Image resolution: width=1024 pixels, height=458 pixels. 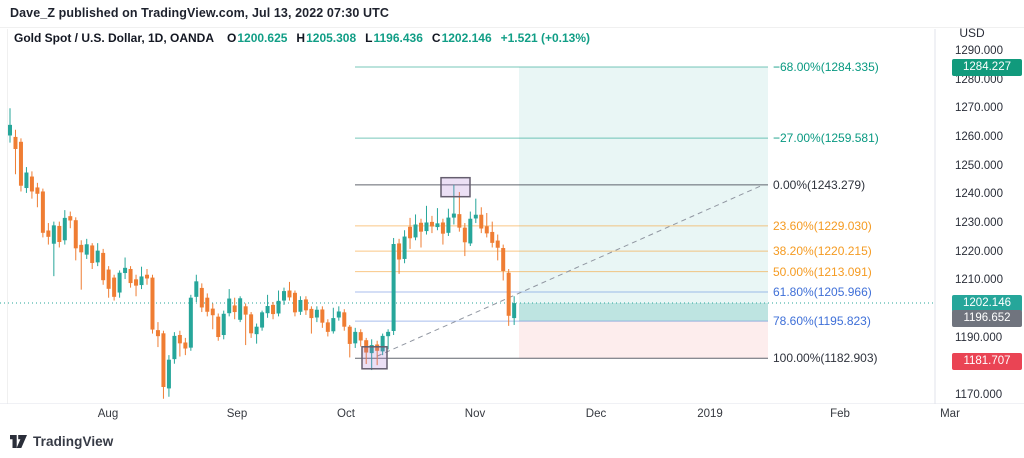 I want to click on price-tick-1170: 1170.000, so click(x=979, y=395).